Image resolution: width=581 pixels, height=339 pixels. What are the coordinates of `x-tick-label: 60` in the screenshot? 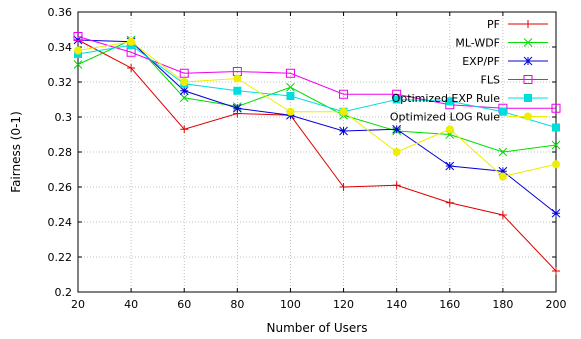 It's located at (184, 304).